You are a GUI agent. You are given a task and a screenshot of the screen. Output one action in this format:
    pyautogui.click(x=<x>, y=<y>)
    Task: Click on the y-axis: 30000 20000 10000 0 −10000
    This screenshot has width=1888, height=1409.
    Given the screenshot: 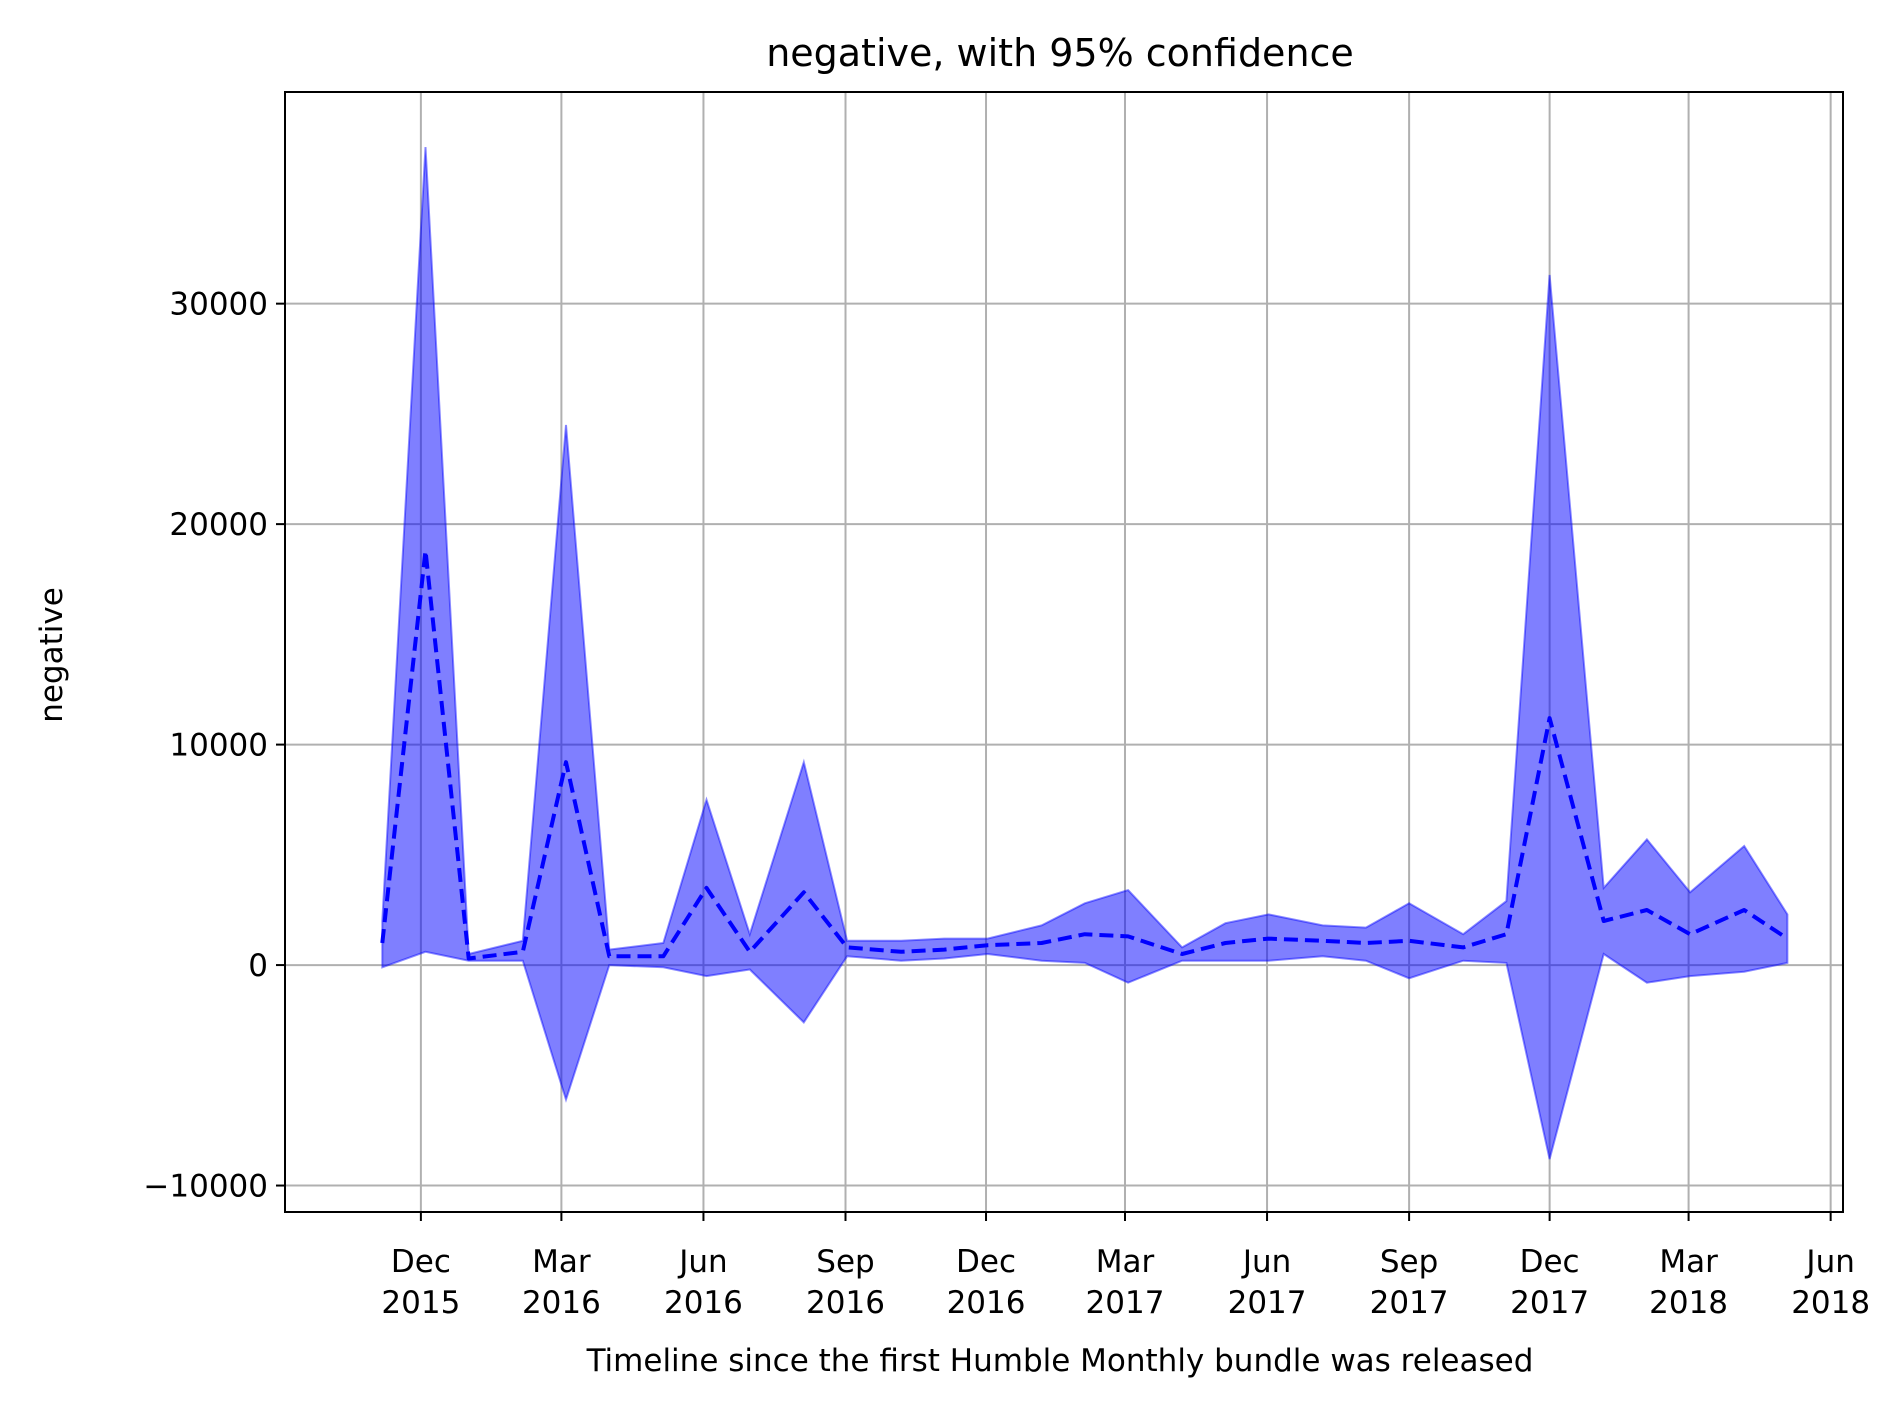 What is the action you would take?
    pyautogui.click(x=214, y=746)
    